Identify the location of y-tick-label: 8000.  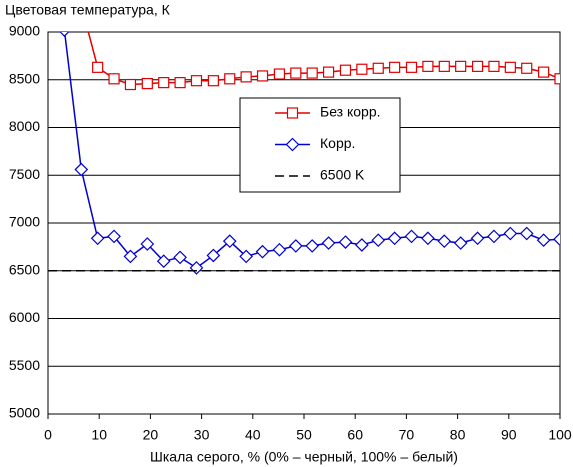
(24, 126).